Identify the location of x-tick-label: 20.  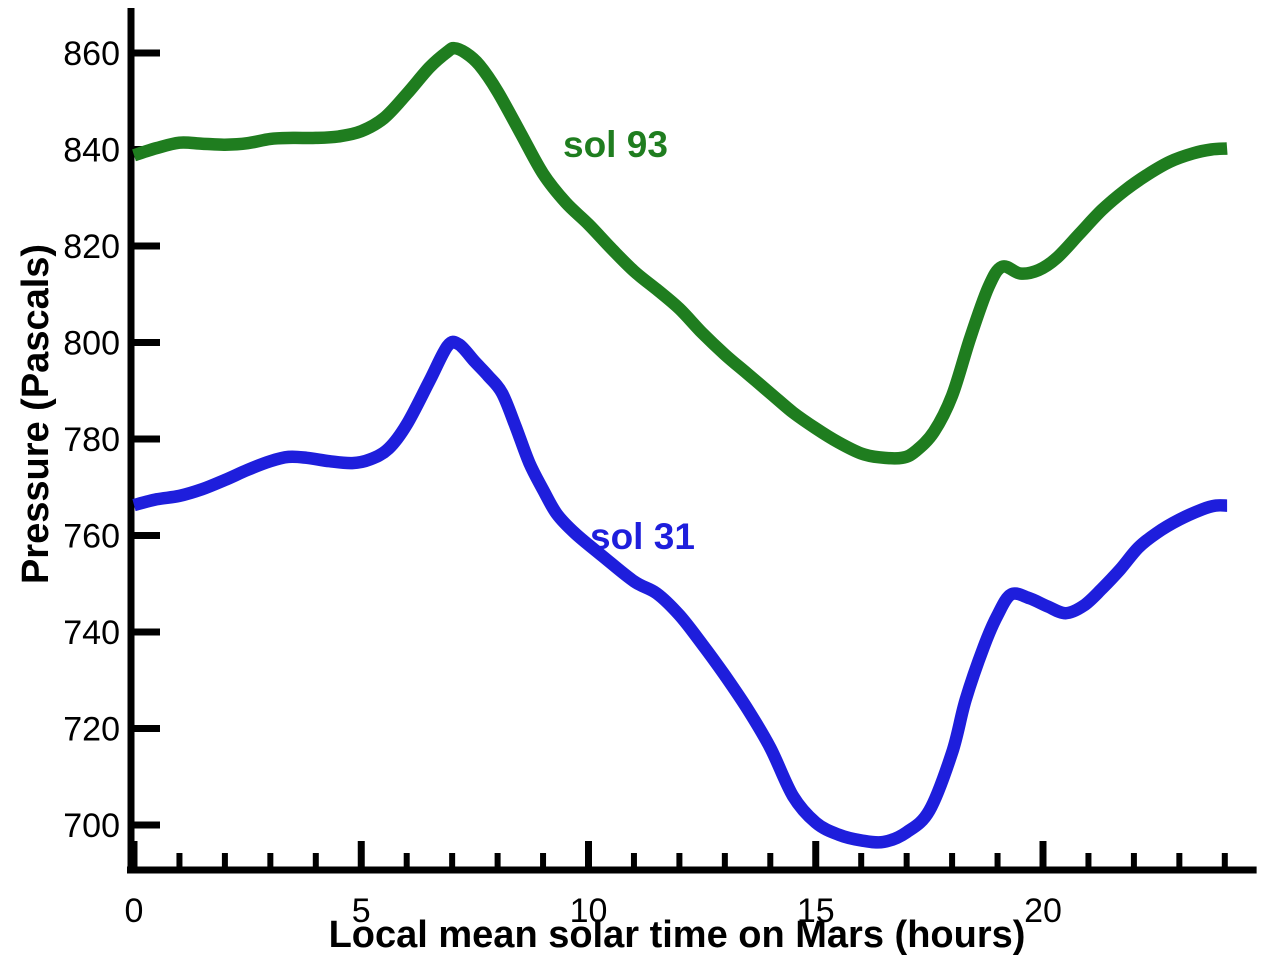
(1043, 911).